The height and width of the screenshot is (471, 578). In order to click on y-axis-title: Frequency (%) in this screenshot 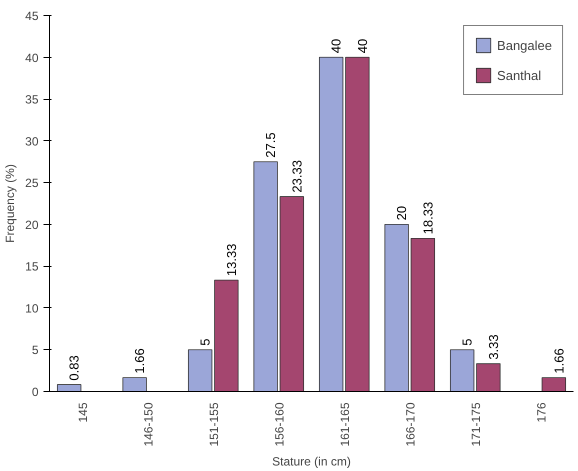, I will do `click(10, 203)`.